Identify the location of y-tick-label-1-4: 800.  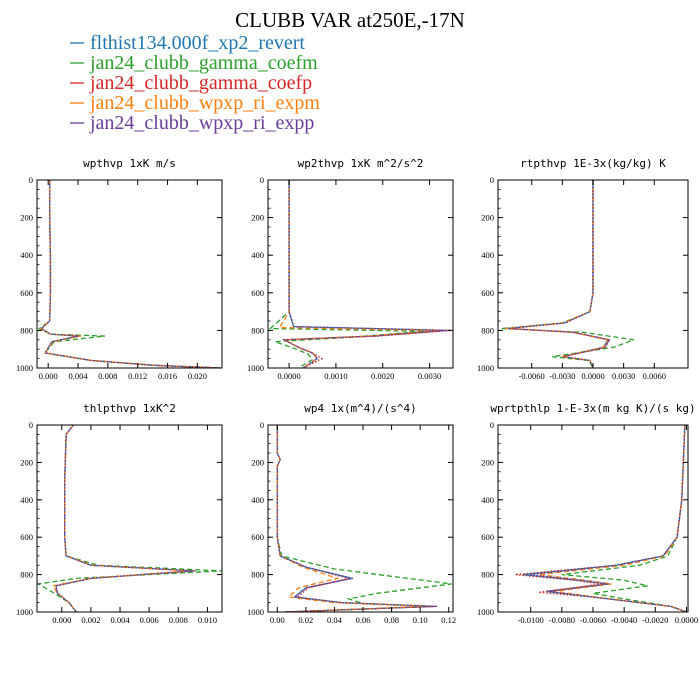
(257, 330).